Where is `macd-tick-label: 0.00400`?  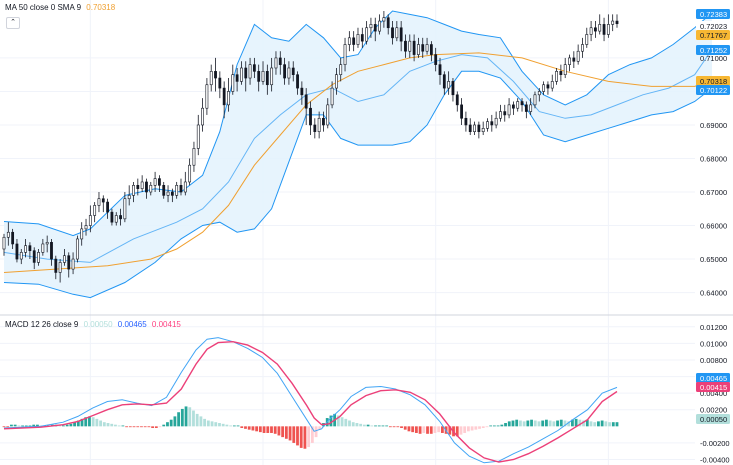
macd-tick-label: 0.00400 is located at coordinates (713, 393).